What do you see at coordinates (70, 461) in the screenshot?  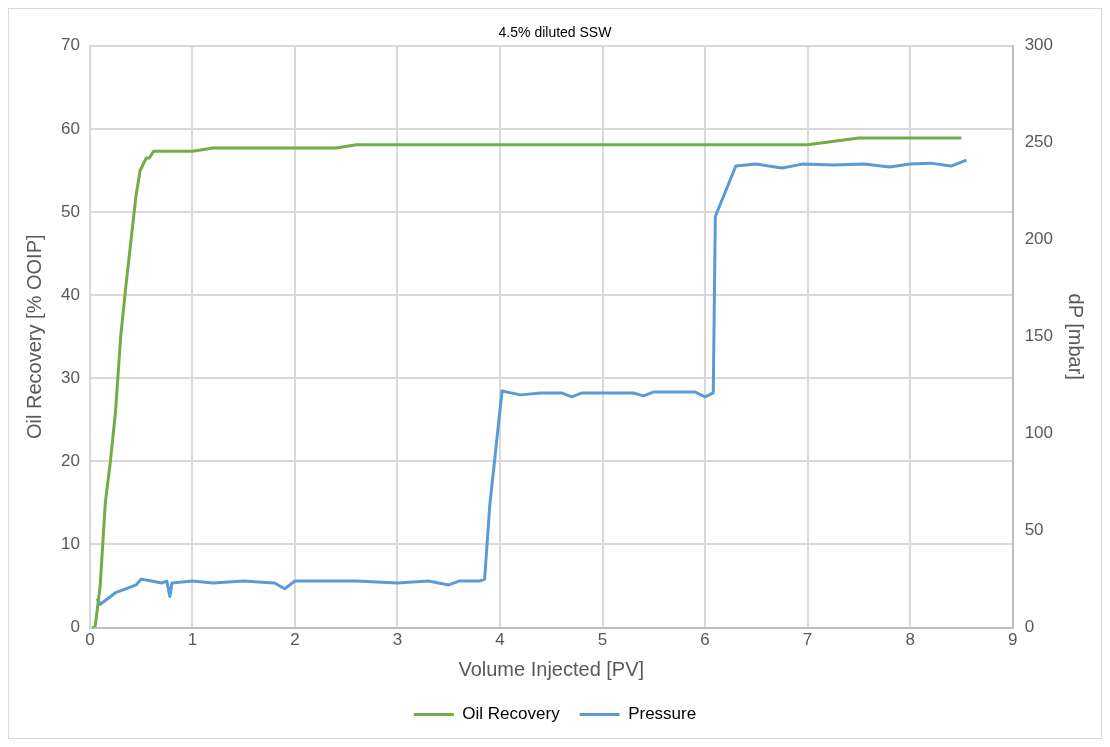 I see `y-tick-label: 20` at bounding box center [70, 461].